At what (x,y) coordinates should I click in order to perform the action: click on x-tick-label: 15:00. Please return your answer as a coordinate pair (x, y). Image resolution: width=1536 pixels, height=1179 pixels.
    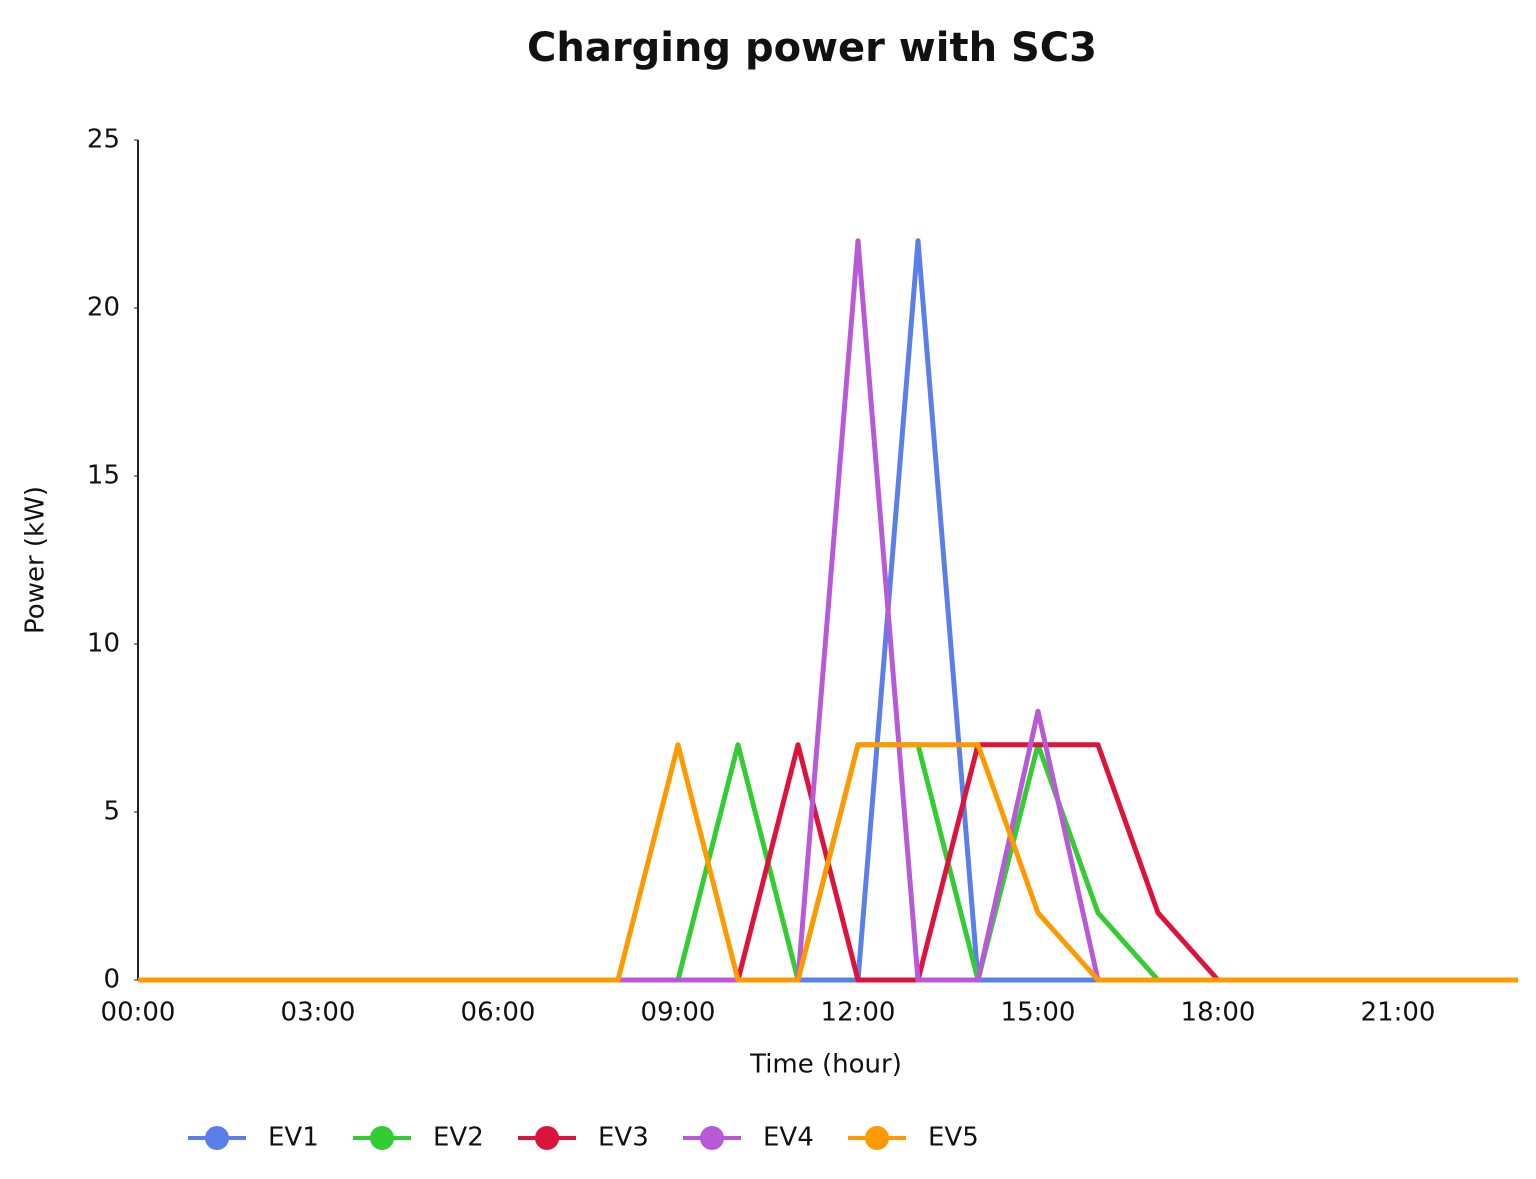
    Looking at the image, I should click on (1038, 1013).